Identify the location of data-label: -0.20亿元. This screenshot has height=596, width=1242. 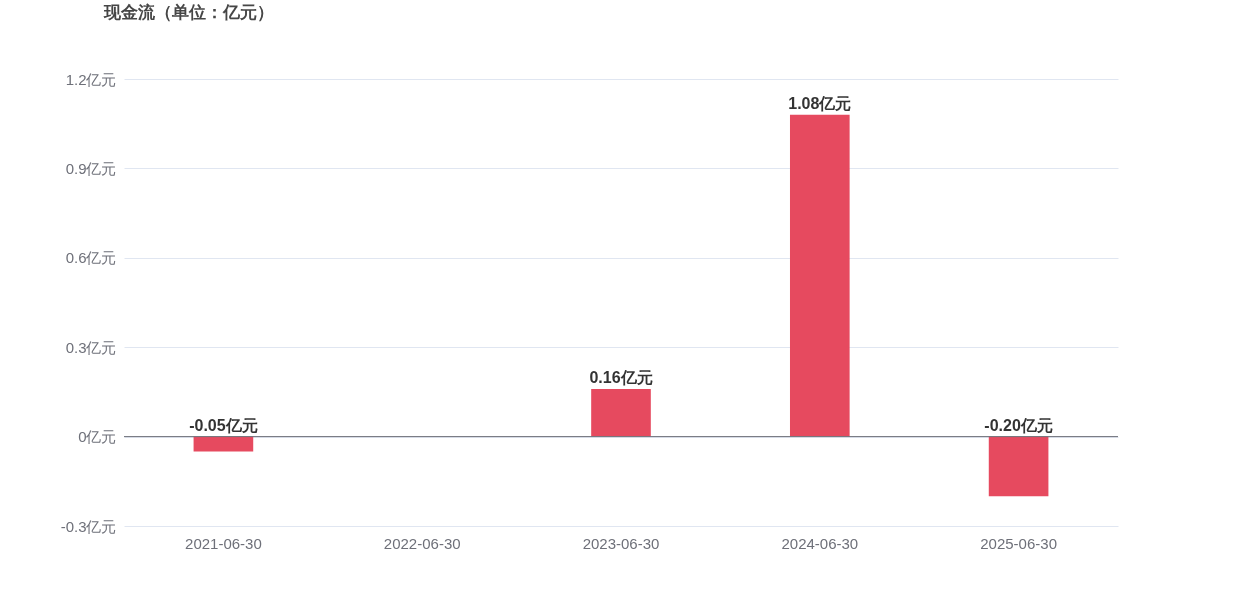
(1018, 425).